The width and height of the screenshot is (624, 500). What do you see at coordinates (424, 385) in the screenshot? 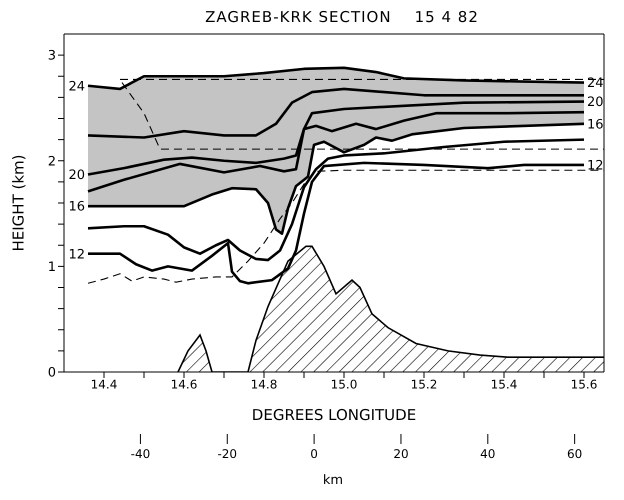
I see `x-tick-label: 15.2` at bounding box center [424, 385].